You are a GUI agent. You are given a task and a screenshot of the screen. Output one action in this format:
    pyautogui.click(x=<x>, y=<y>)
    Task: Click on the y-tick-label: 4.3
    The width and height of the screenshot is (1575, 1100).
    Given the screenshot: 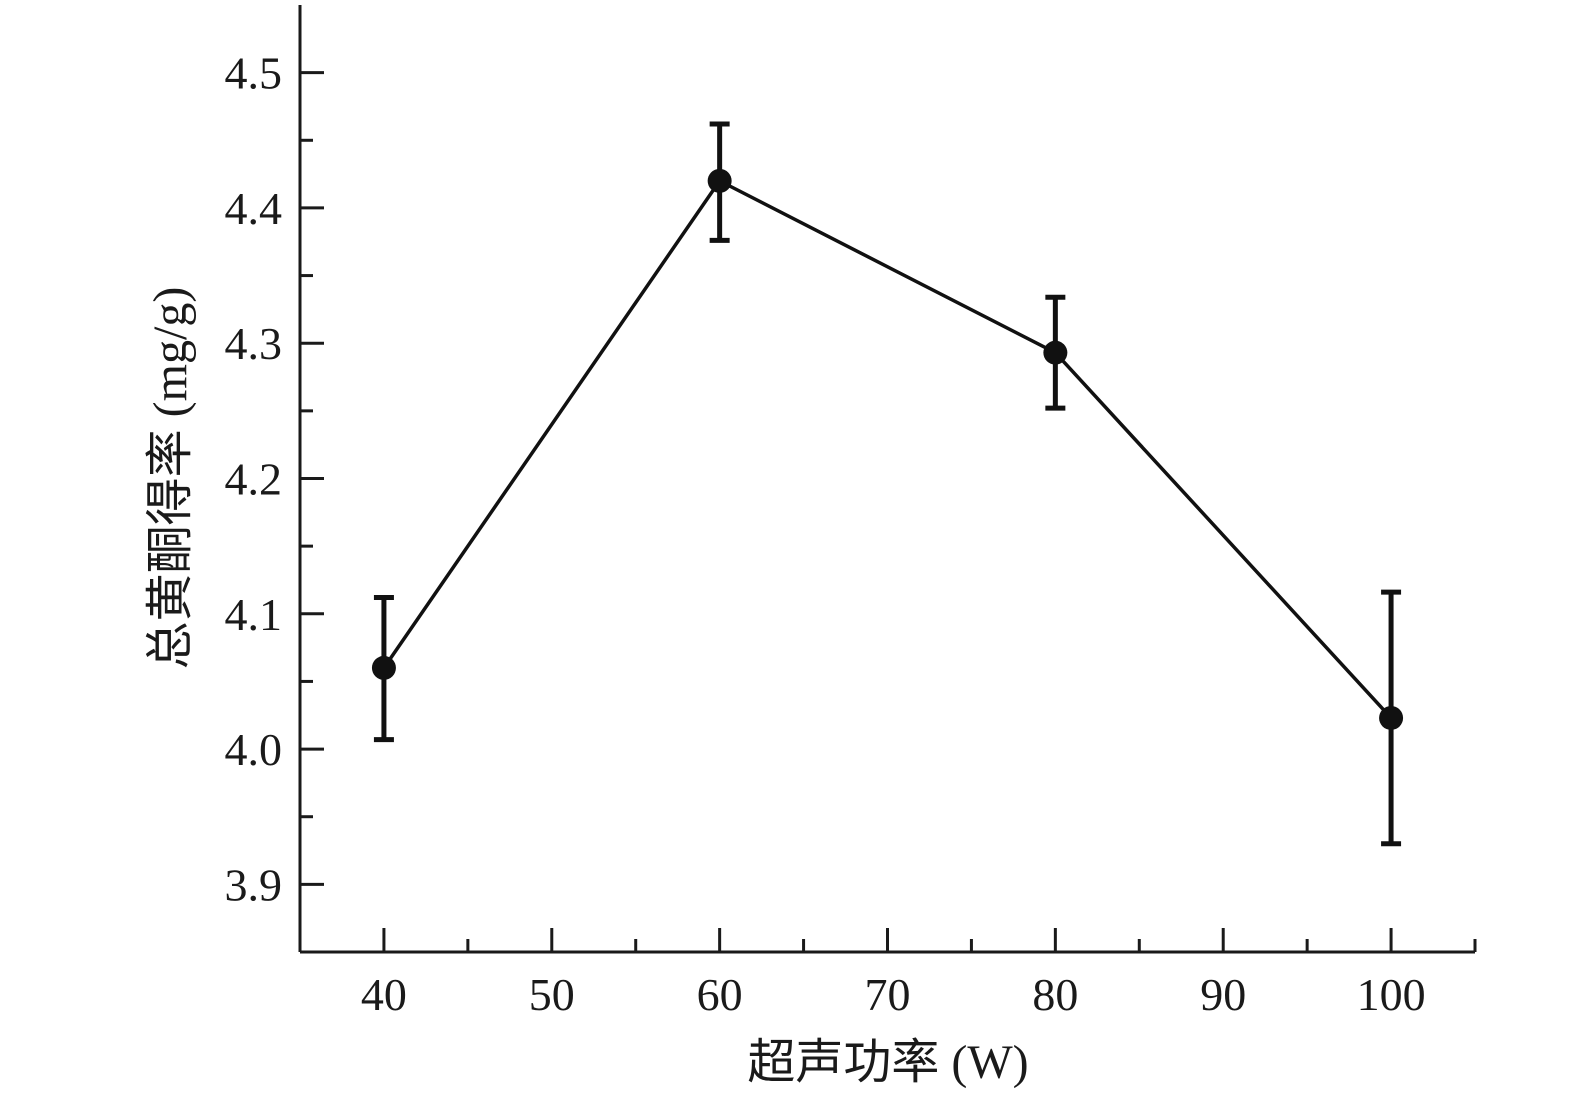 What is the action you would take?
    pyautogui.click(x=254, y=343)
    